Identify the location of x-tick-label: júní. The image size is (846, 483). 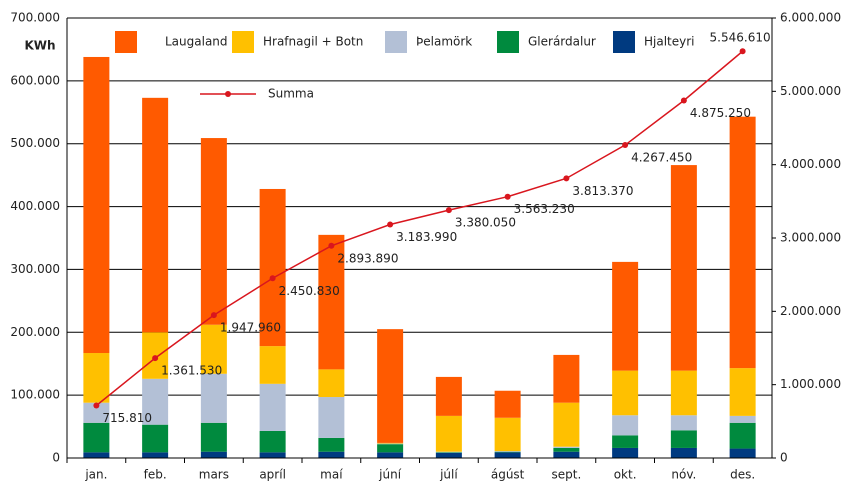
(390, 475).